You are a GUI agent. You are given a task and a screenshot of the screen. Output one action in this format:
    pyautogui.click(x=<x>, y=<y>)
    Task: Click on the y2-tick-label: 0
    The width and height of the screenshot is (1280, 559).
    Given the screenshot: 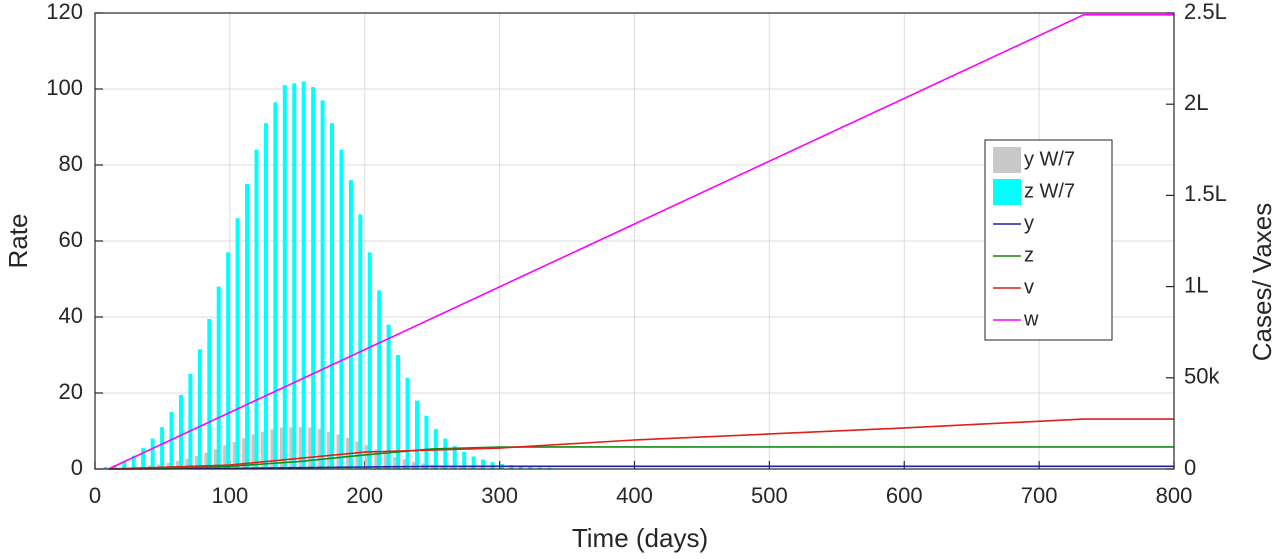 What is the action you would take?
    pyautogui.click(x=1190, y=467)
    